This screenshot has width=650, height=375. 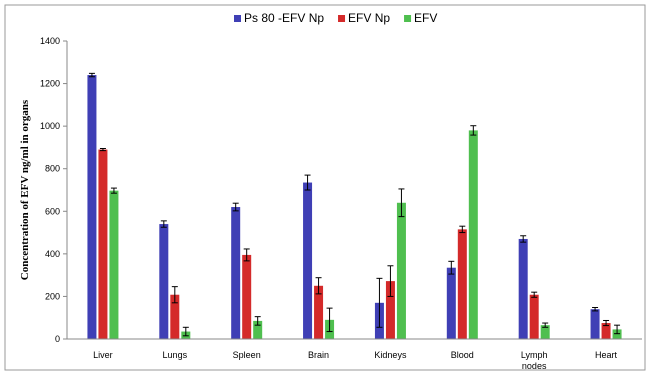 I want to click on x-tick-label: Spleen, so click(x=247, y=355).